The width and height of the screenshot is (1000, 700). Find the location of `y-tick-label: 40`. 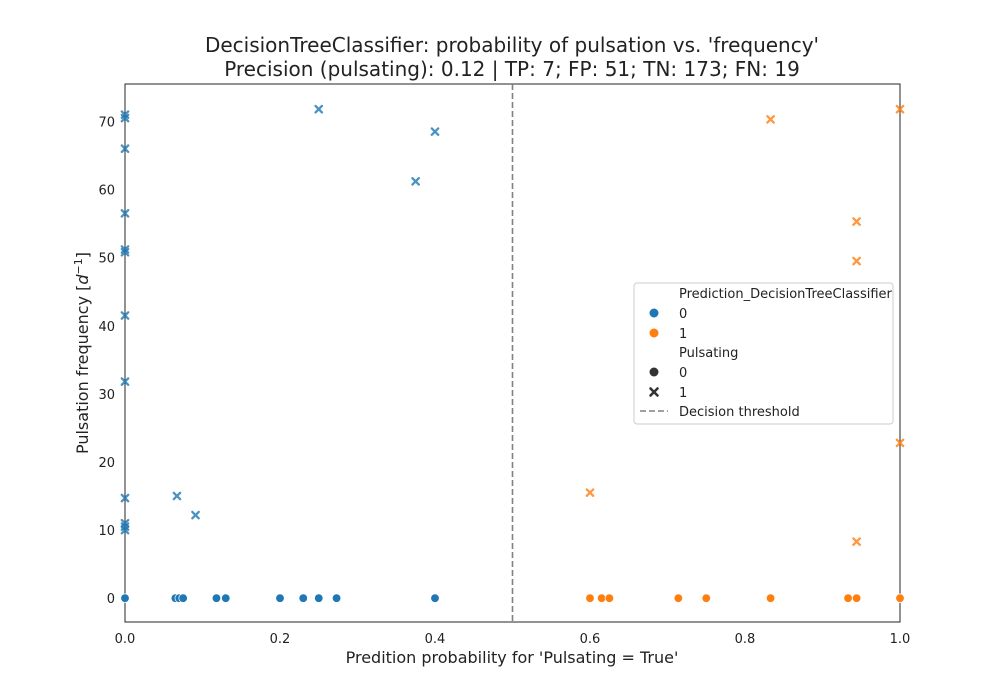

y-tick-label: 40 is located at coordinates (106, 327).